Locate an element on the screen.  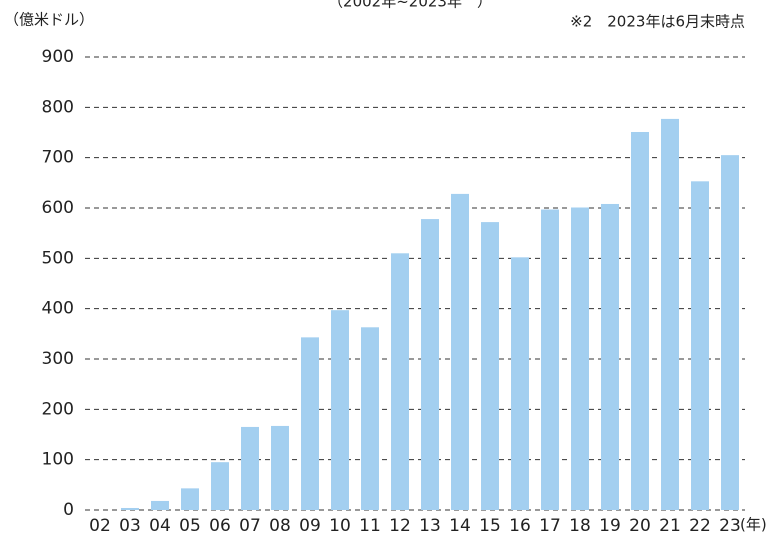
y-tick-label: 300 is located at coordinates (58, 359).